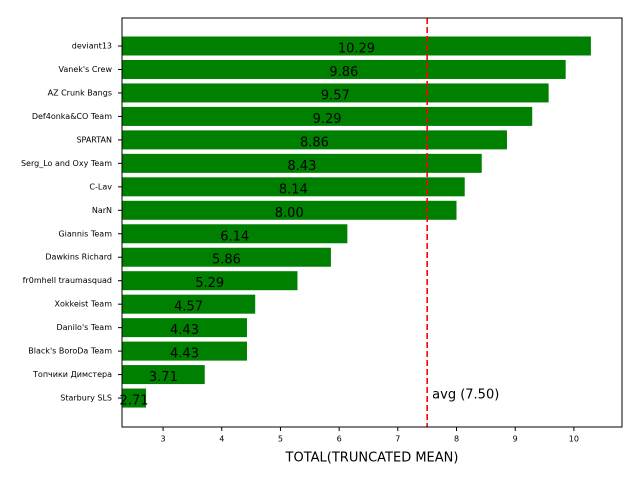 This screenshot has width=640, height=480. Describe the element at coordinates (84, 327) in the screenshot. I see `y-tick-label: Danilo's Team` at that location.